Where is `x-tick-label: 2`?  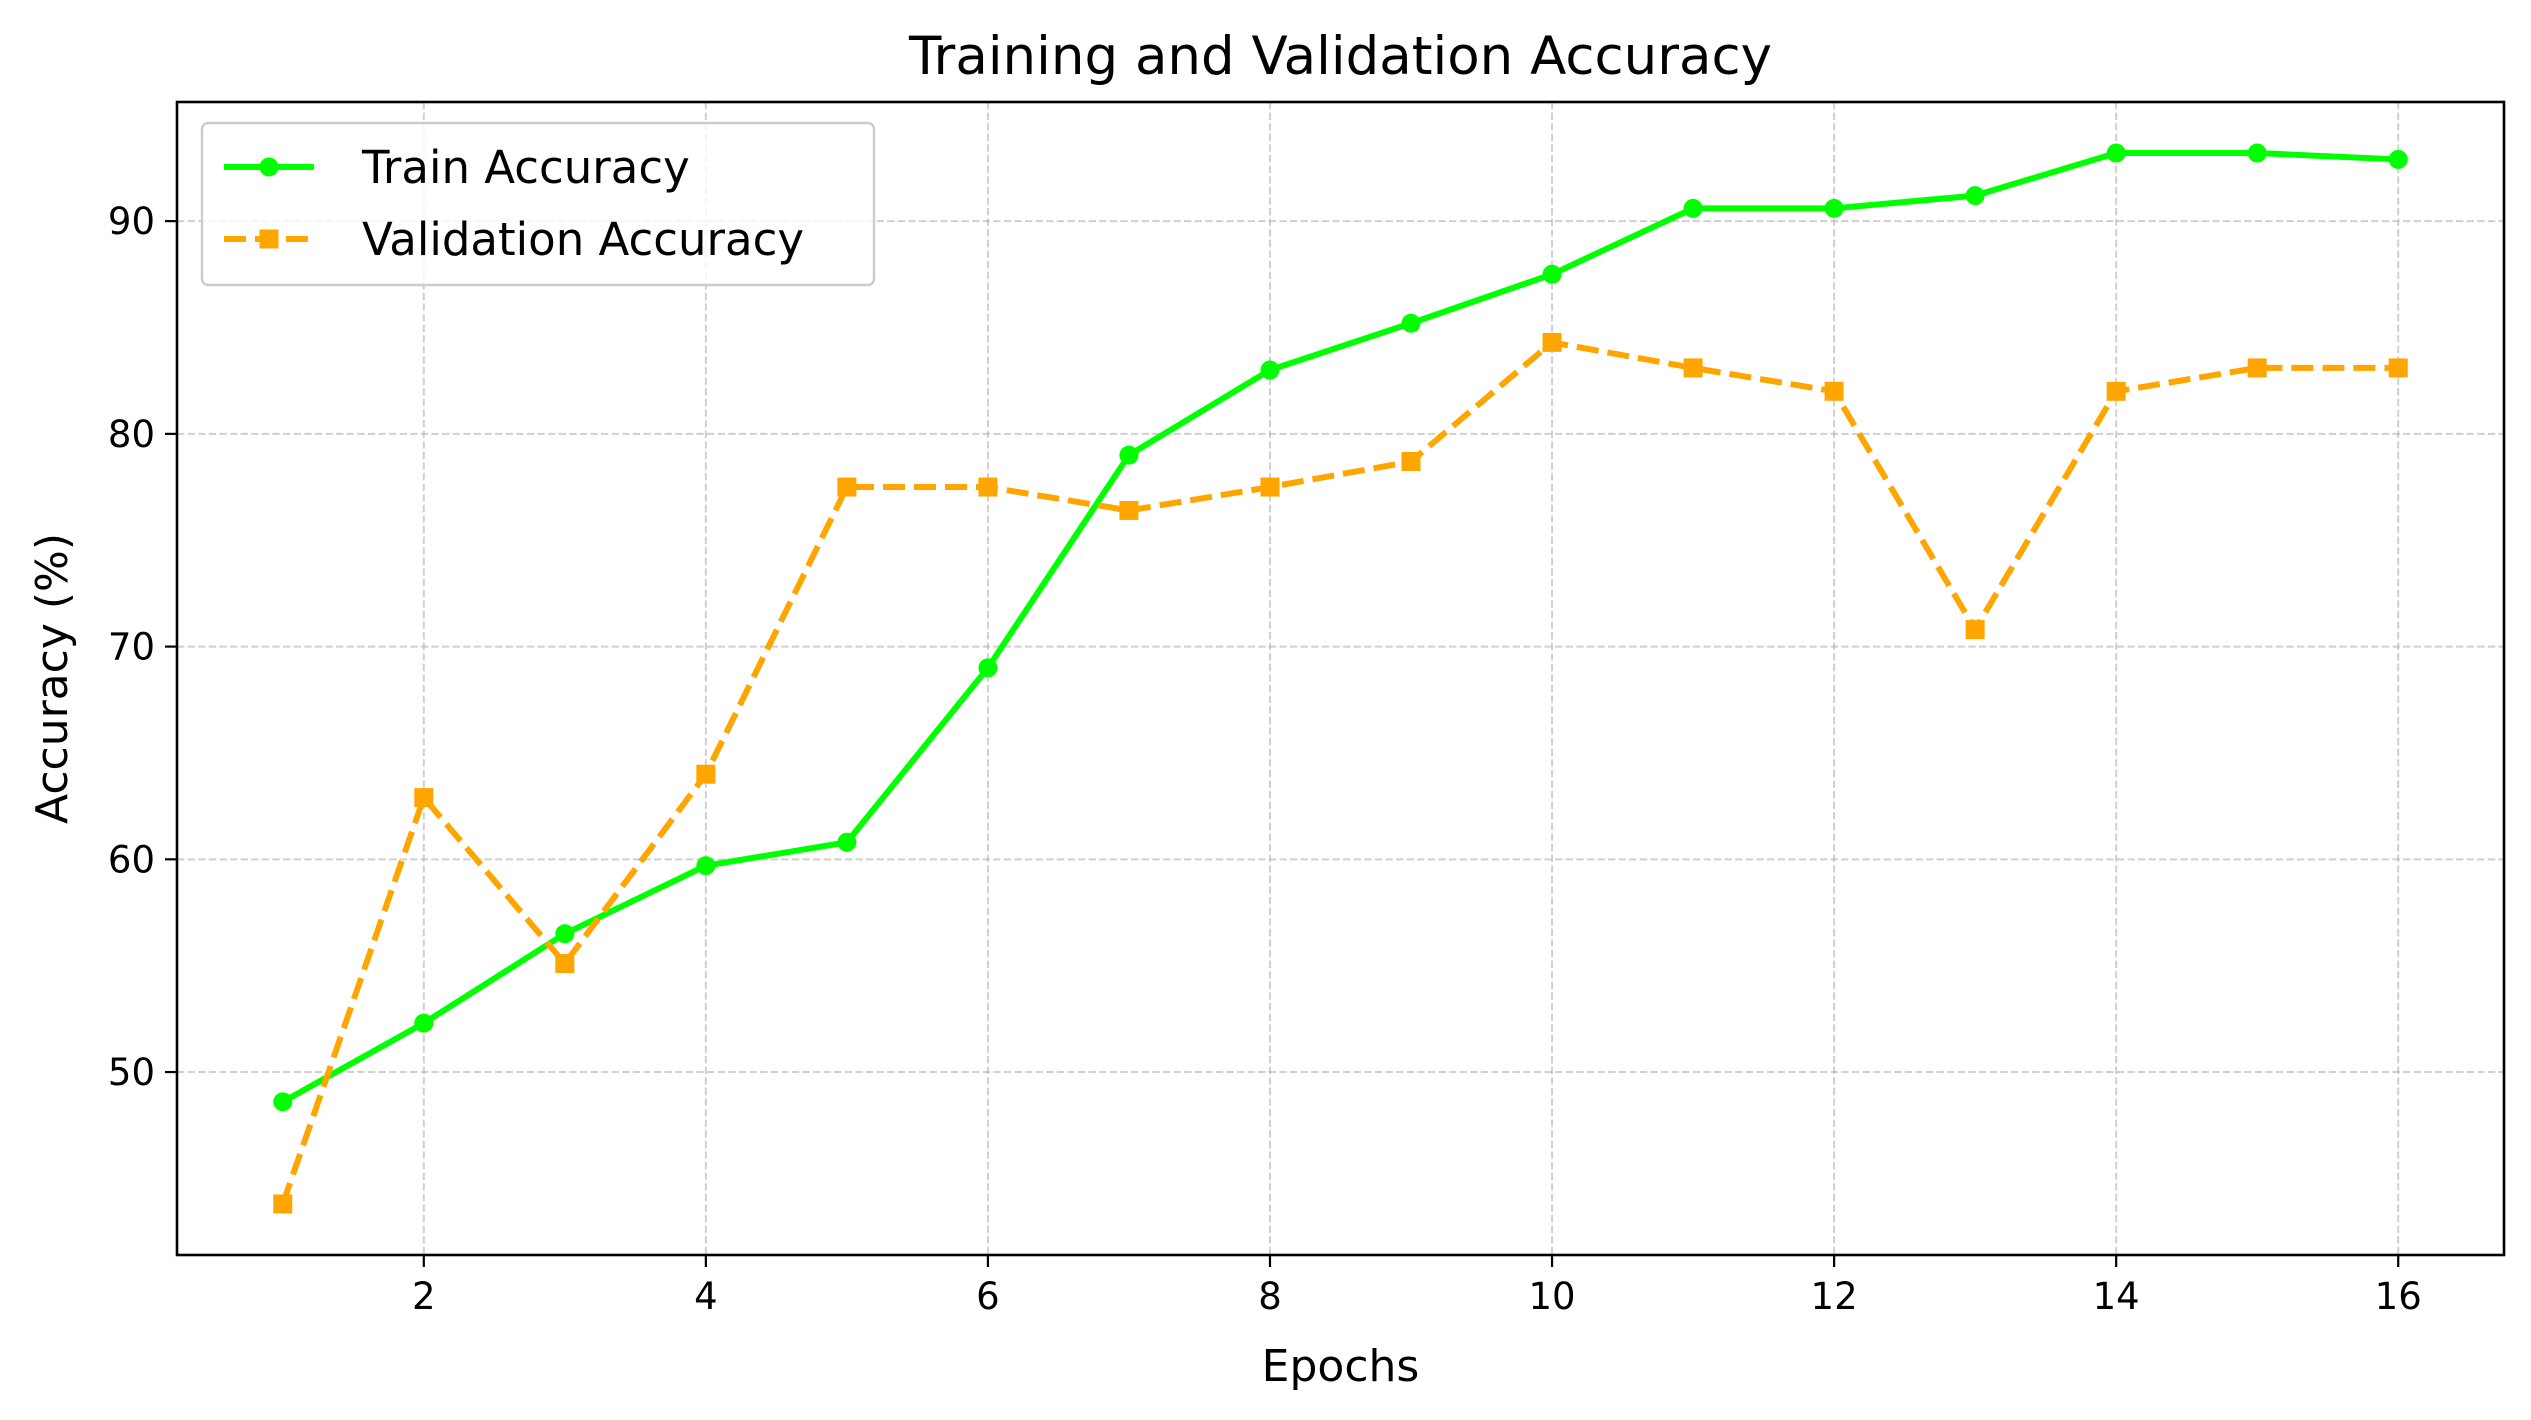 x-tick-label: 2 is located at coordinates (424, 1296).